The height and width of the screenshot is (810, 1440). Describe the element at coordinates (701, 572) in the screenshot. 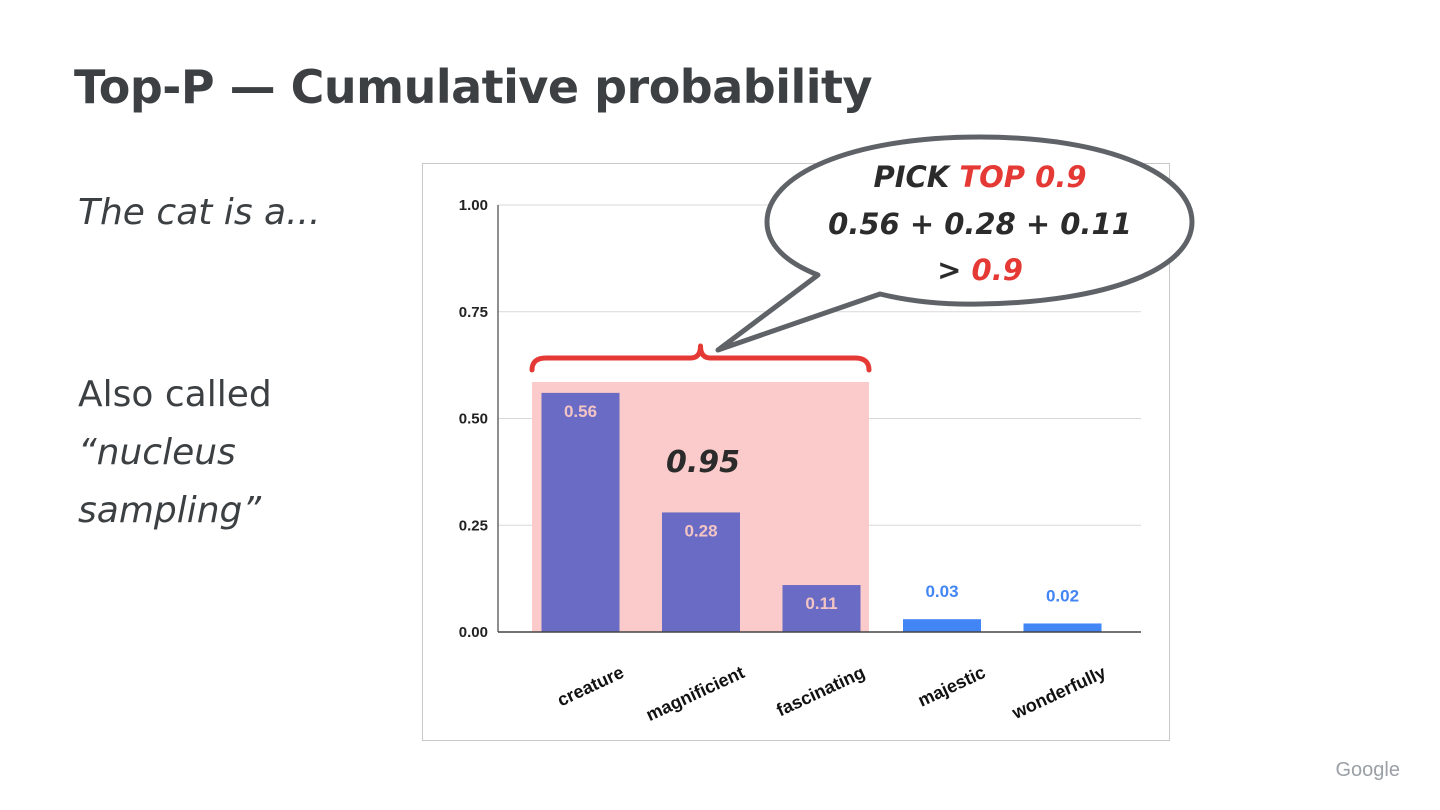

I see `bar-magnificient` at that location.